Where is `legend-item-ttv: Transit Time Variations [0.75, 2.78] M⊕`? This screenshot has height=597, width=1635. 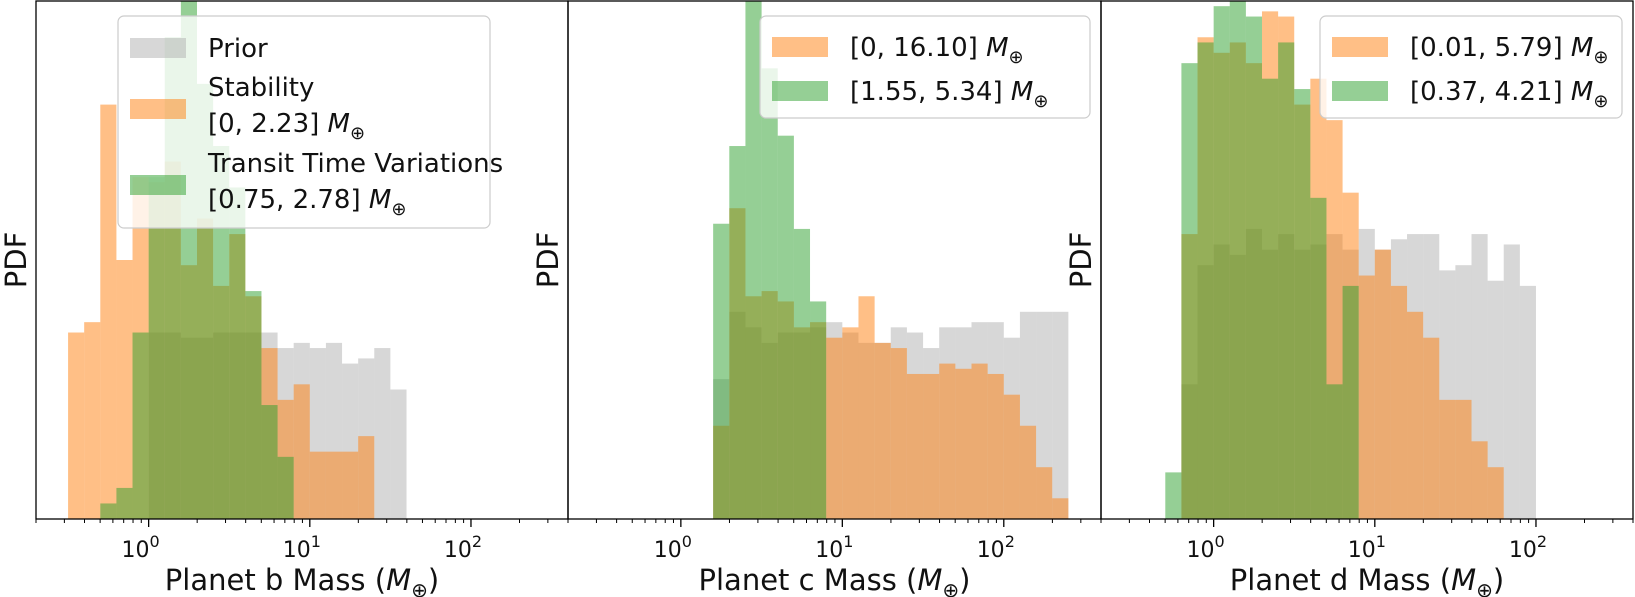 legend-item-ttv: Transit Time Variations [0.75, 2.78] M⊕ is located at coordinates (316, 184).